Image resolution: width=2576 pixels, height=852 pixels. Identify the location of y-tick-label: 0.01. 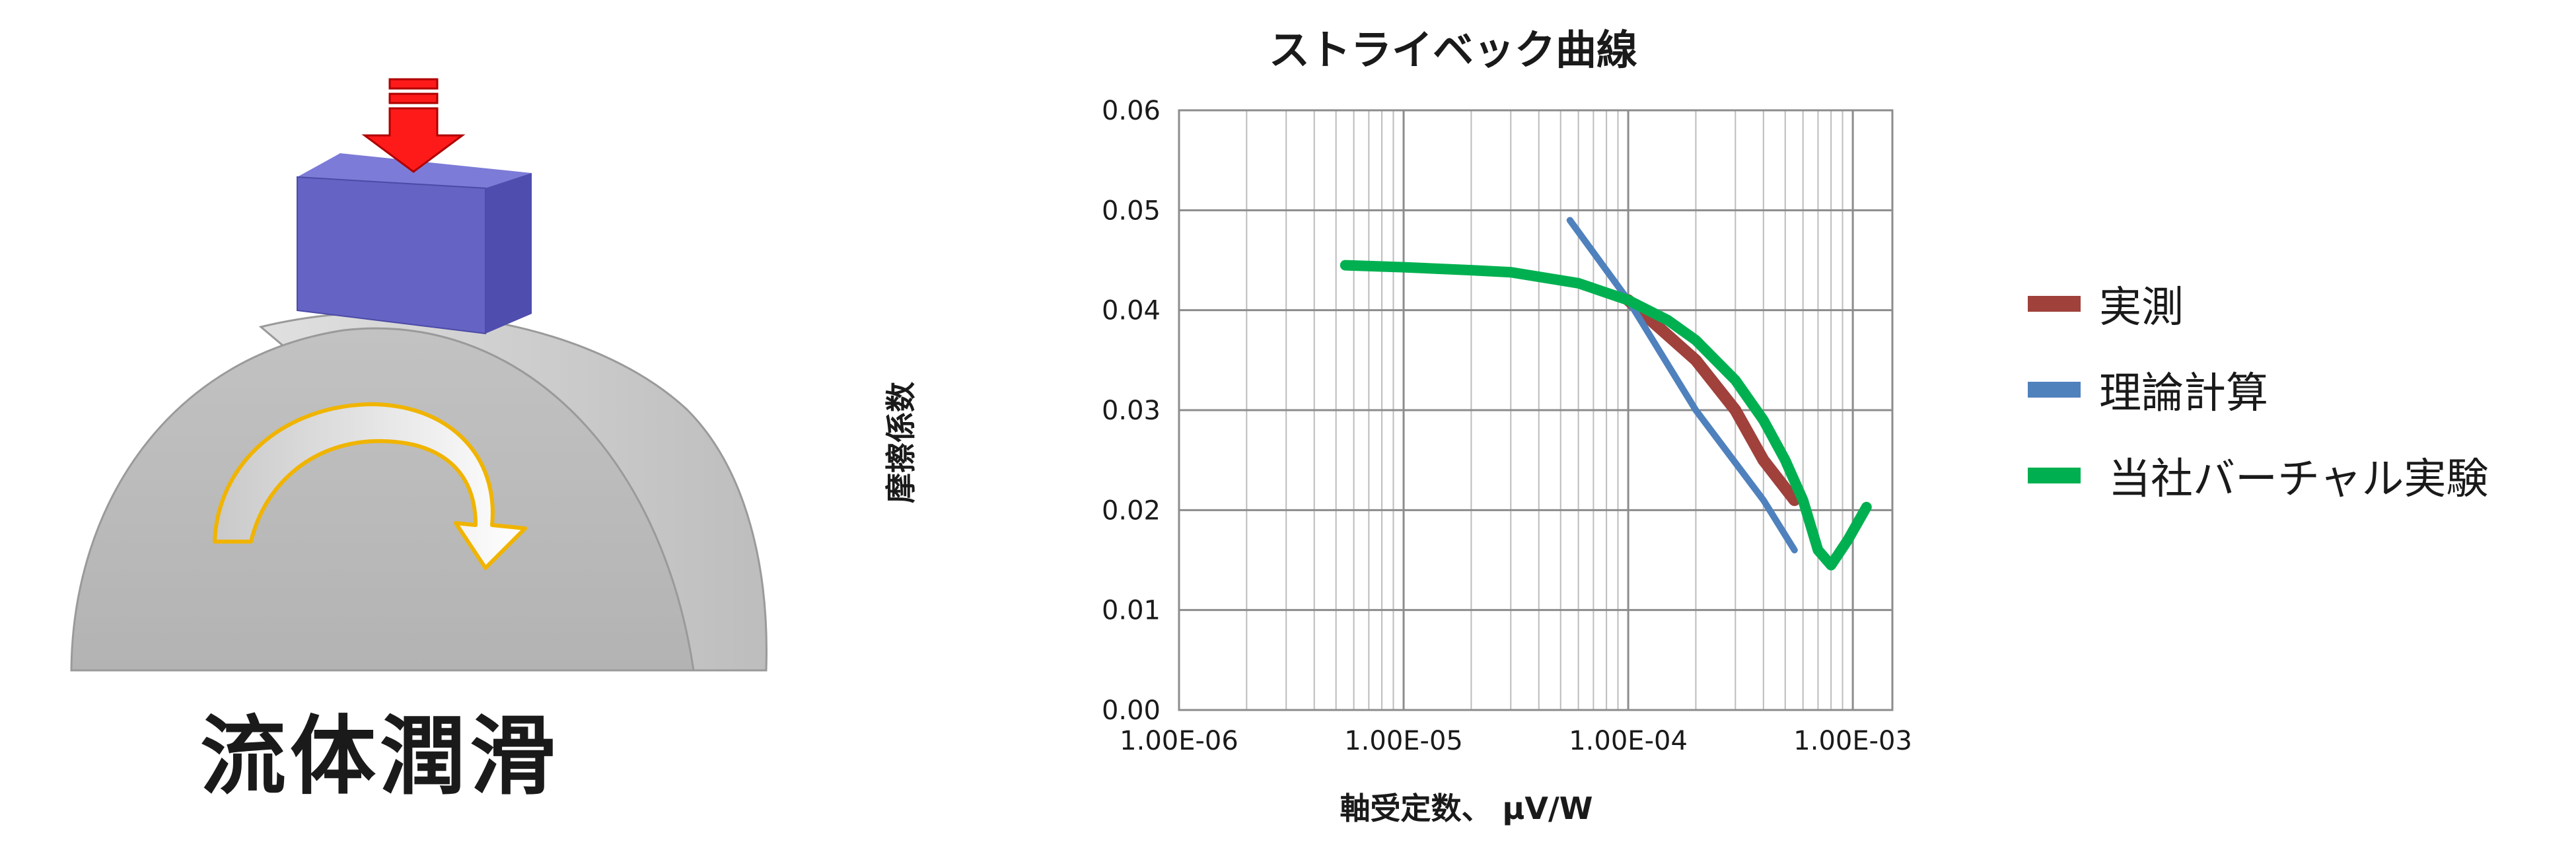
(1131, 611).